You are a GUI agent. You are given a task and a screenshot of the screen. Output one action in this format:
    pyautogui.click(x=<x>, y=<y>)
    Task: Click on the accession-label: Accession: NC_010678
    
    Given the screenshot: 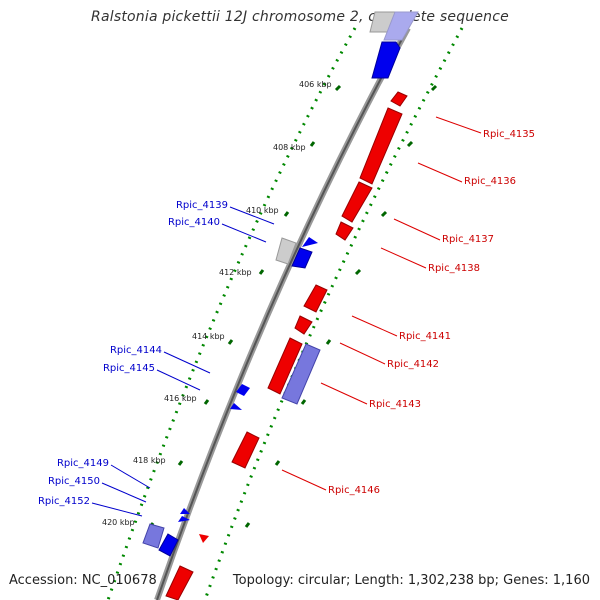 What is the action you would take?
    pyautogui.click(x=83, y=580)
    